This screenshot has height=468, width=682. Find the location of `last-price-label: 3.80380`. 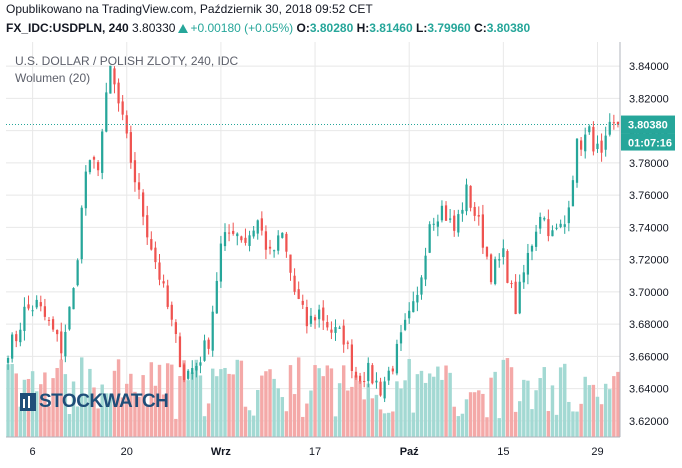

last-price-label: 3.80380 is located at coordinates (648, 126).